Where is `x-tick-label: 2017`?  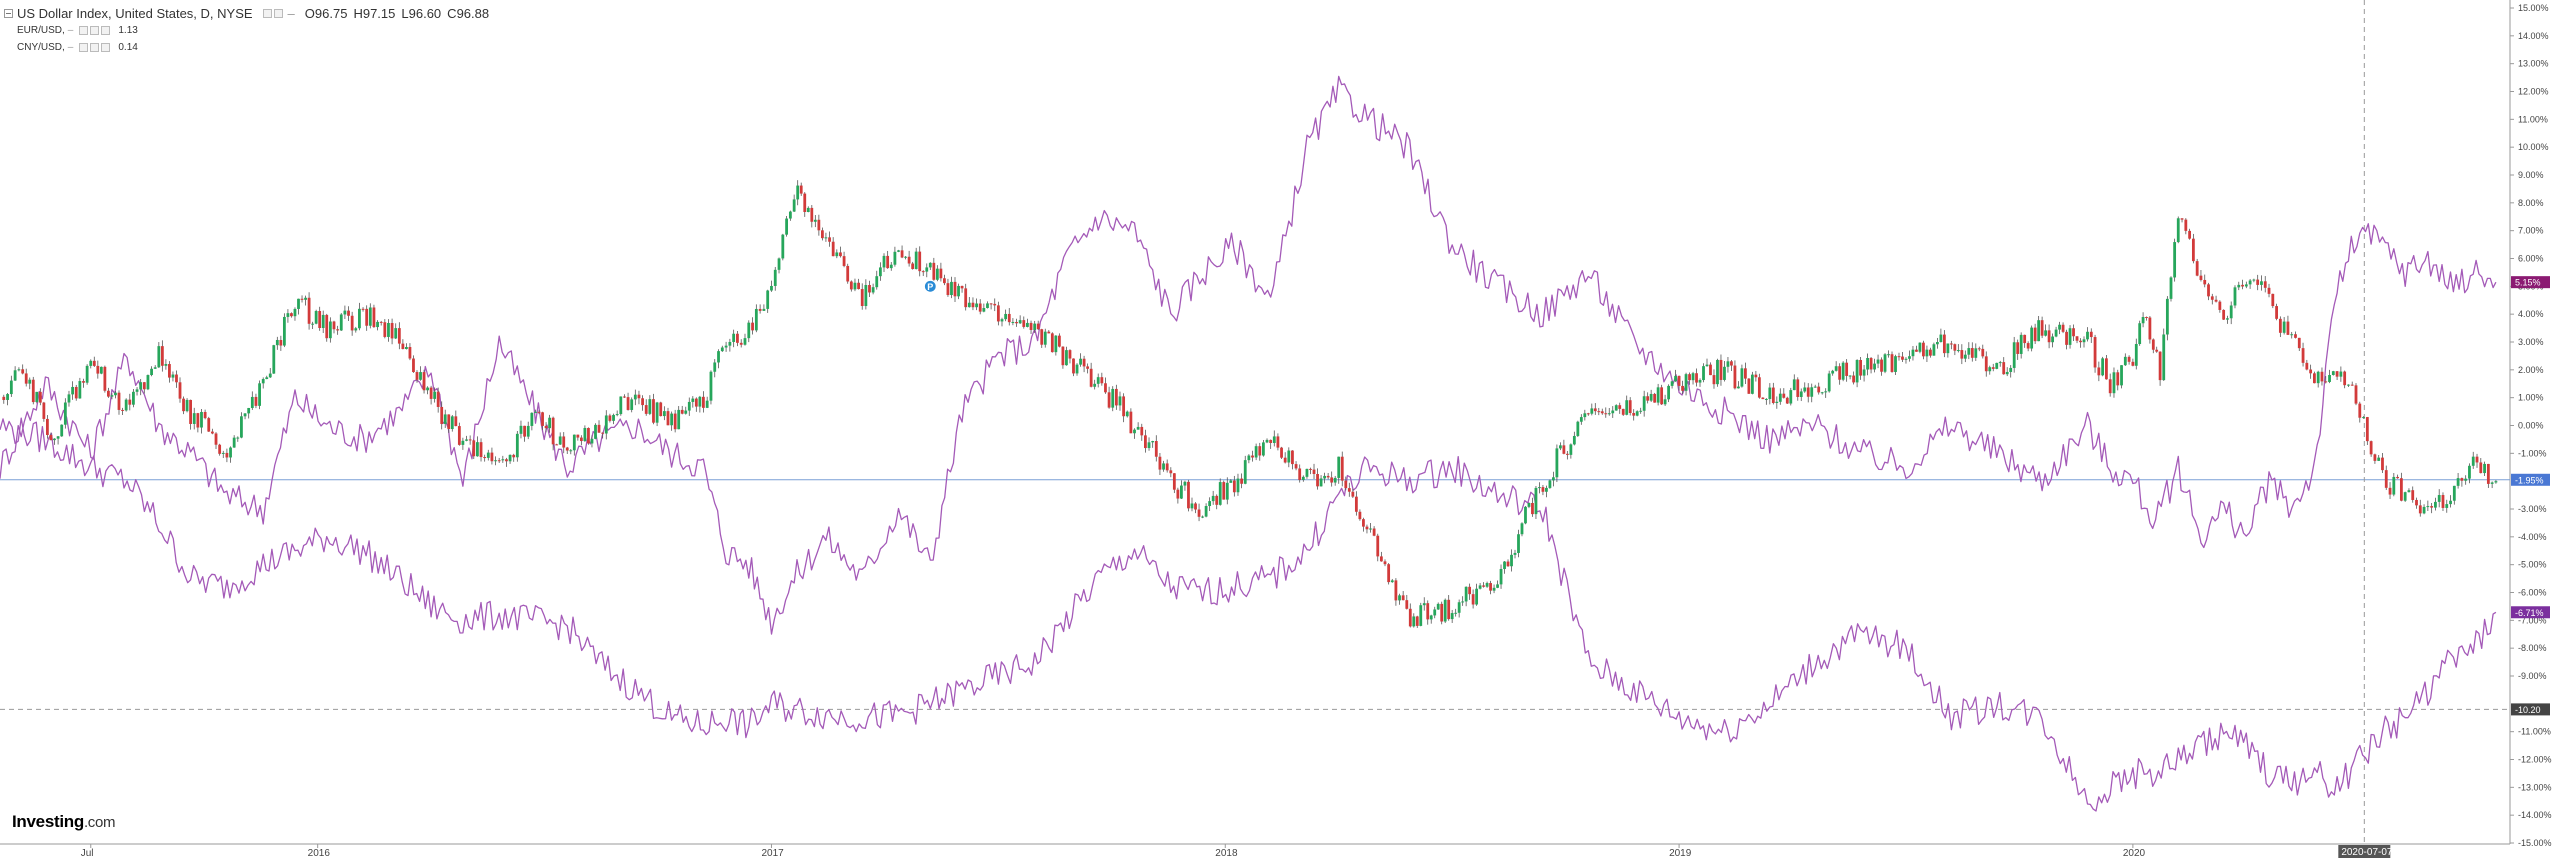 x-tick-label: 2017 is located at coordinates (772, 853).